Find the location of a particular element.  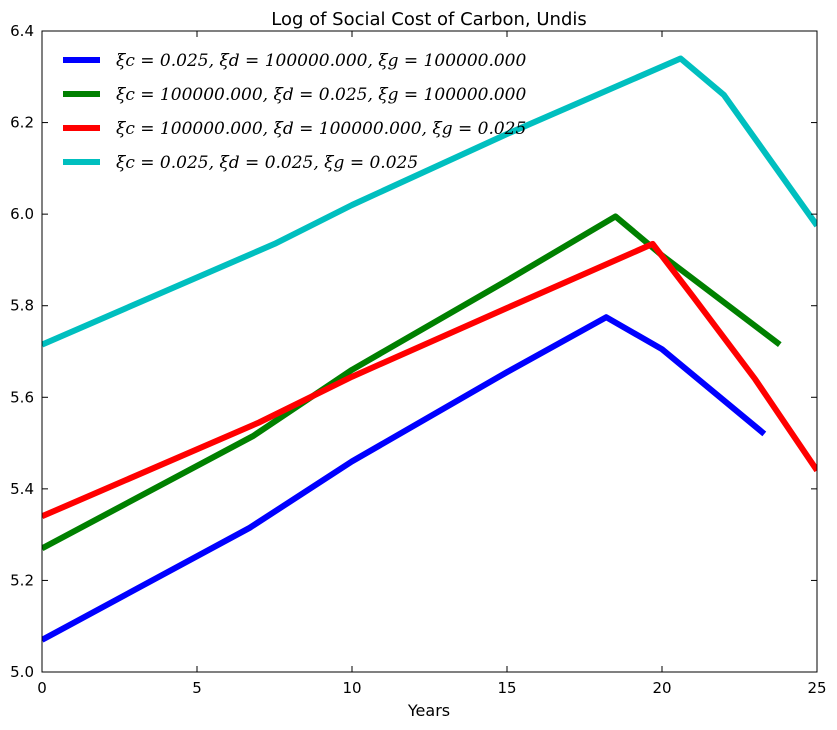

legend-label-4: ξc = 0.025, ξd = 0.025, ξg = 0.025 is located at coordinates (267, 163).